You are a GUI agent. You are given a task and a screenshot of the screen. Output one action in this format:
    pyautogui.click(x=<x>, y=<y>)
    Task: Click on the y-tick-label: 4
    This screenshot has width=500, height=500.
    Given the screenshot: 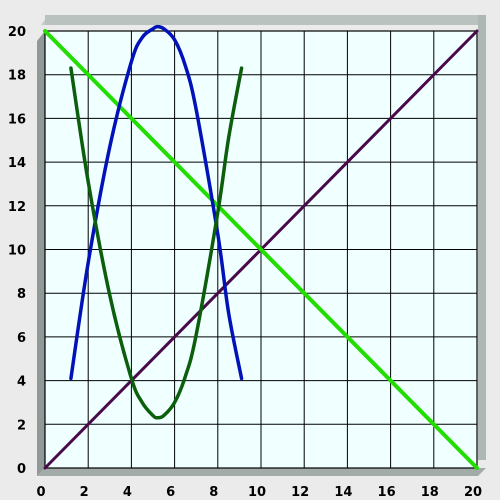 What is the action you would take?
    pyautogui.click(x=21, y=382)
    